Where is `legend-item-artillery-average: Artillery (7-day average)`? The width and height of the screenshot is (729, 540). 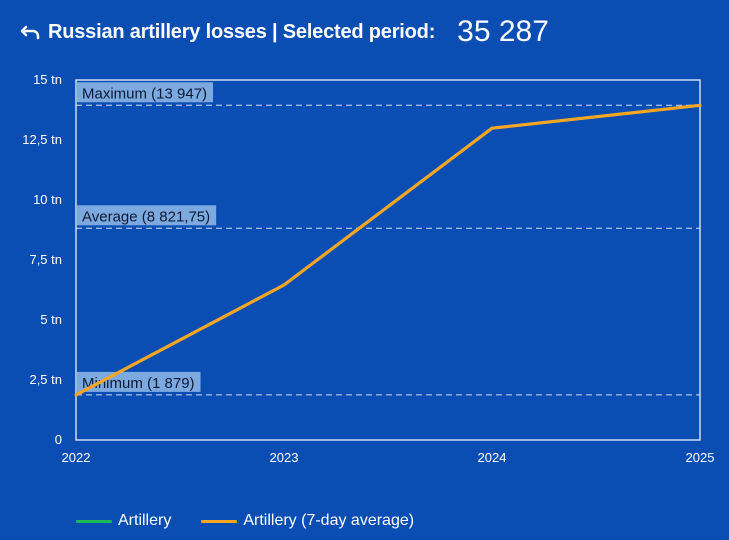
legend-item-artillery-average: Artillery (7-day average) is located at coordinates (307, 521).